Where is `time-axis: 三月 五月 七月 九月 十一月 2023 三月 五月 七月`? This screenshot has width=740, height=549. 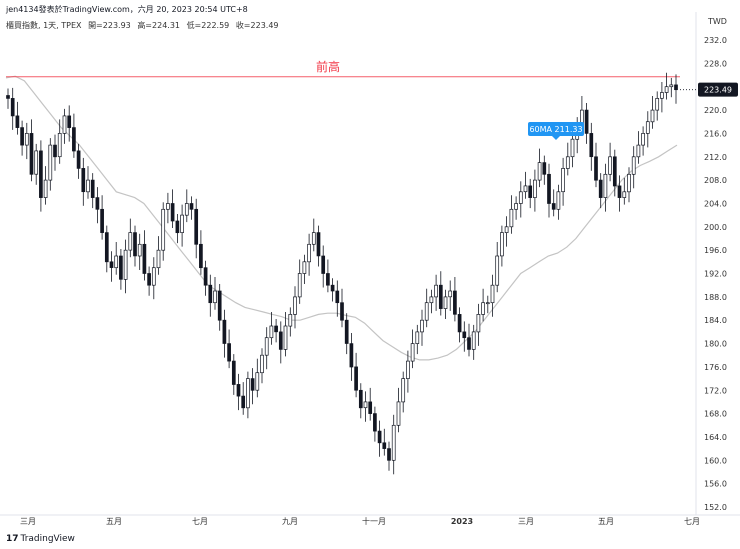 time-axis: 三月 五月 七月 九月 十一月 2023 三月 五月 七月 is located at coordinates (370, 520).